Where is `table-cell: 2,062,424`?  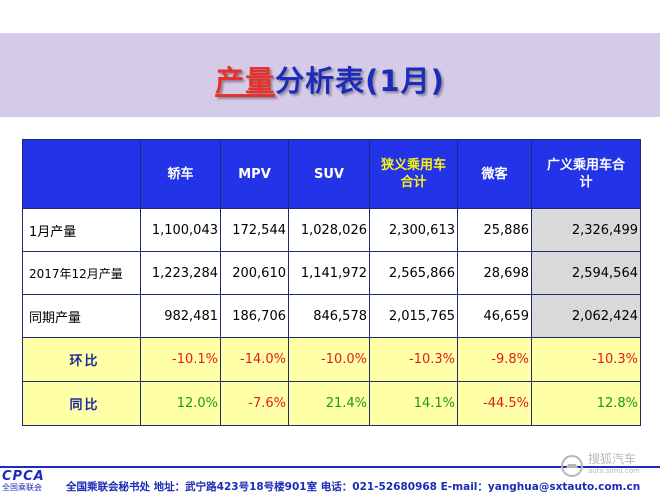
table-cell: 2,062,424 is located at coordinates (586, 316).